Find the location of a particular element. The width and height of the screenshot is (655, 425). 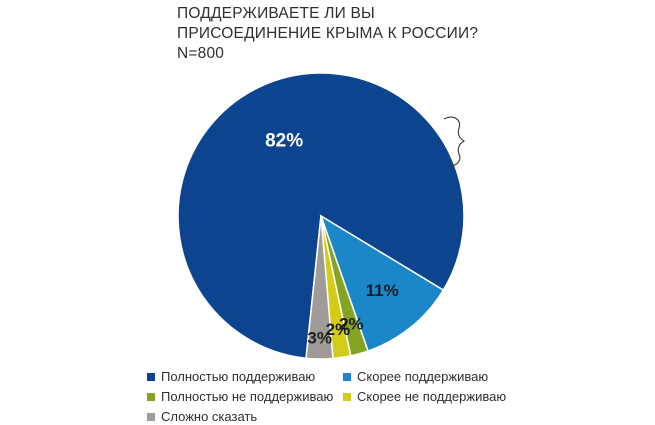

legend-item-fully-support: Полностью поддерживаю is located at coordinates (245, 376).